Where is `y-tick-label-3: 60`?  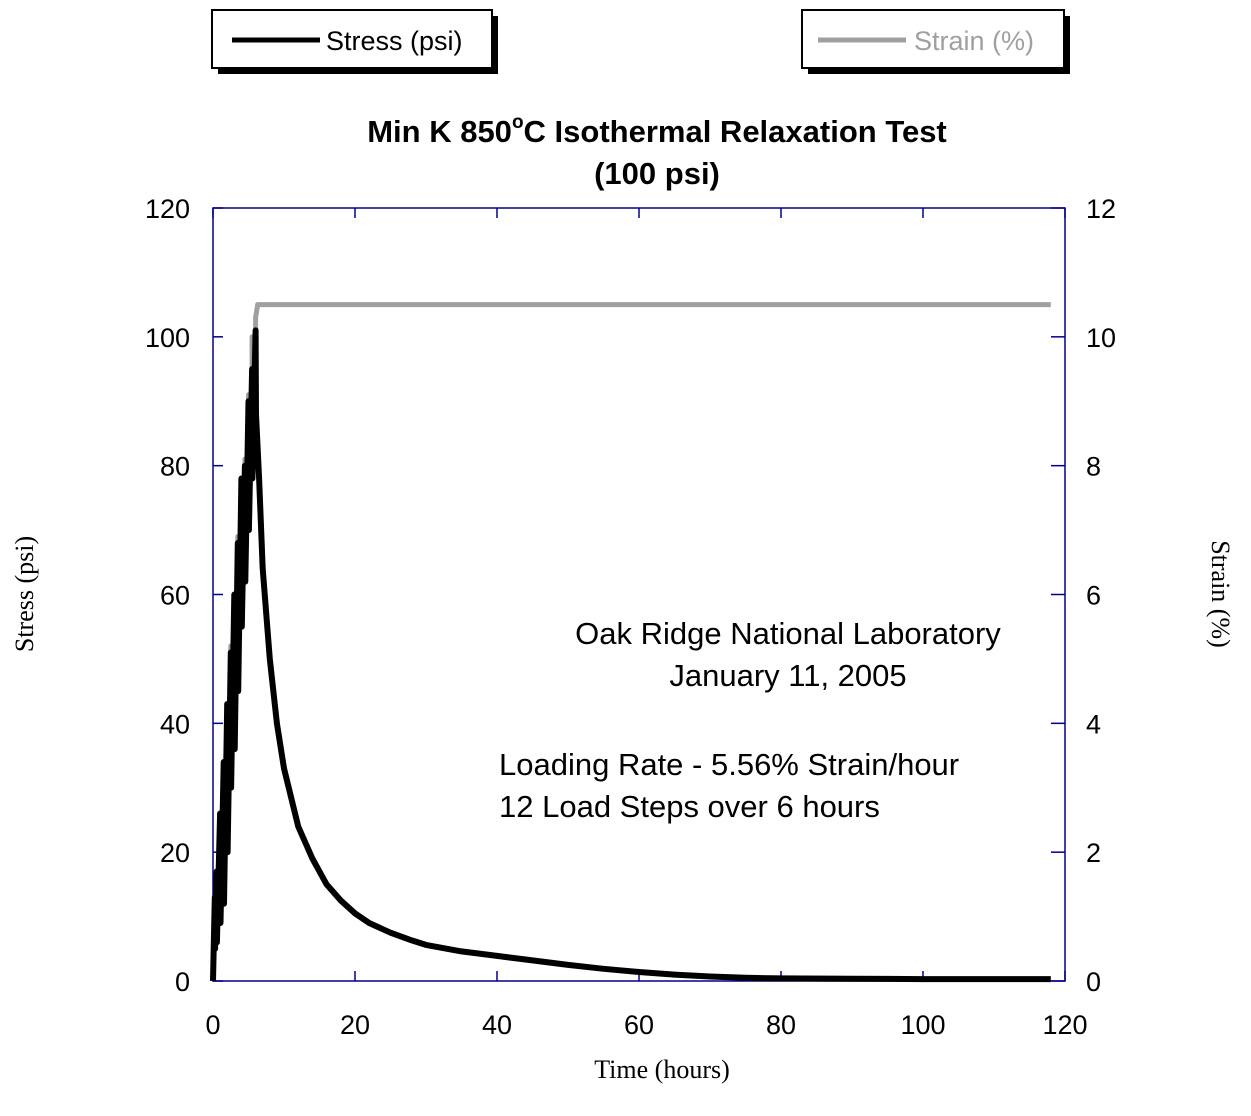 y-tick-label-3: 60 is located at coordinates (175, 596).